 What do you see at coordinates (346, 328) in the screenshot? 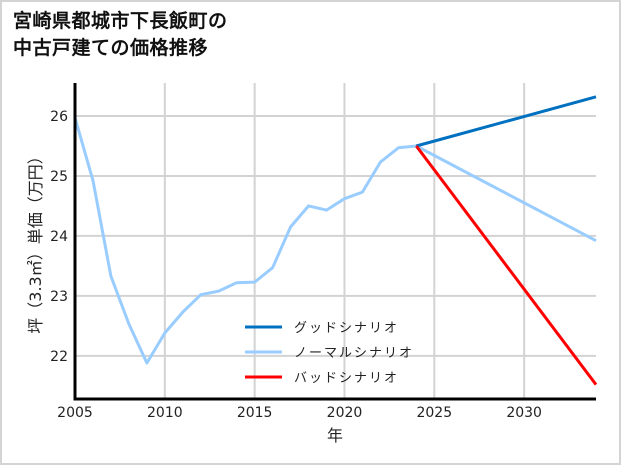
I see `legend-label: グッドシナリオ` at bounding box center [346, 328].